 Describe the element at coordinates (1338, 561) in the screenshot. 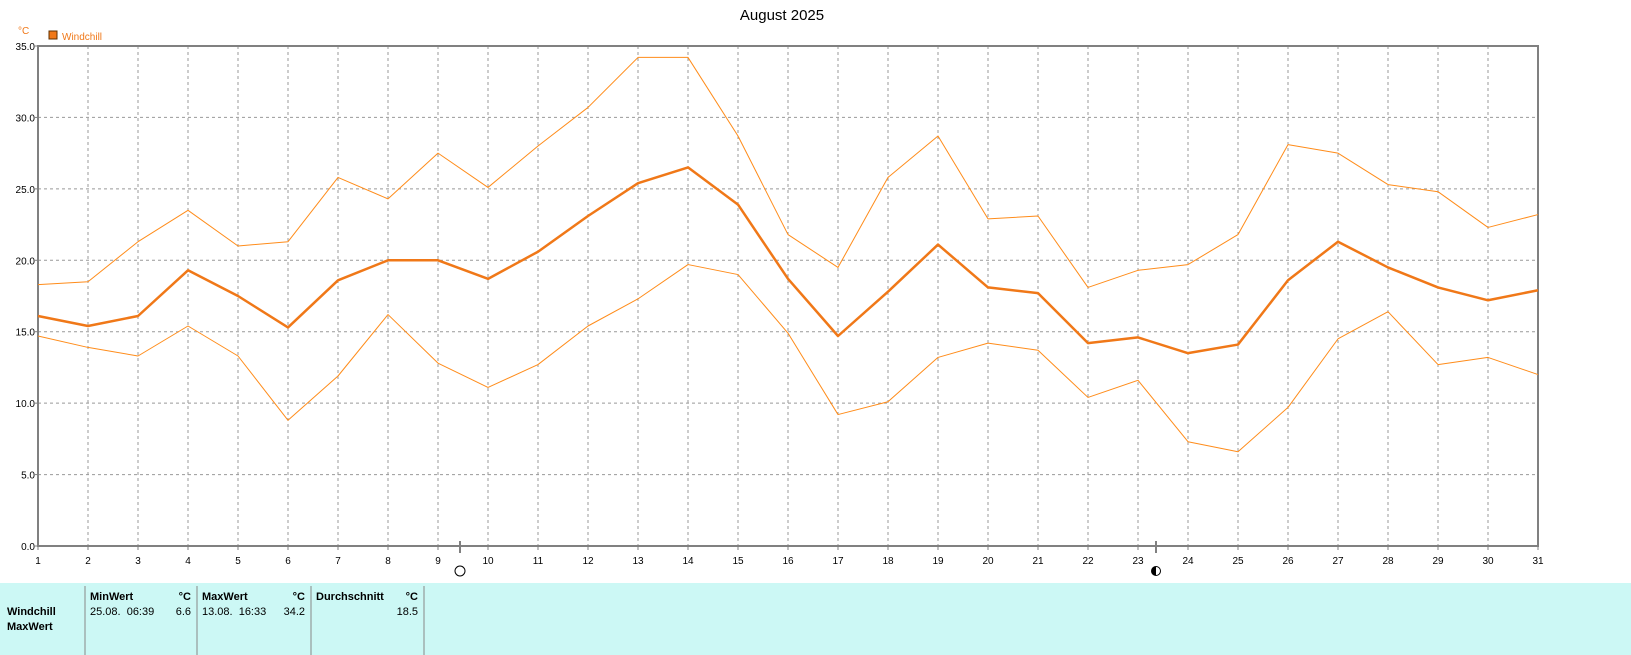

I see `x-tick-label: 27` at that location.